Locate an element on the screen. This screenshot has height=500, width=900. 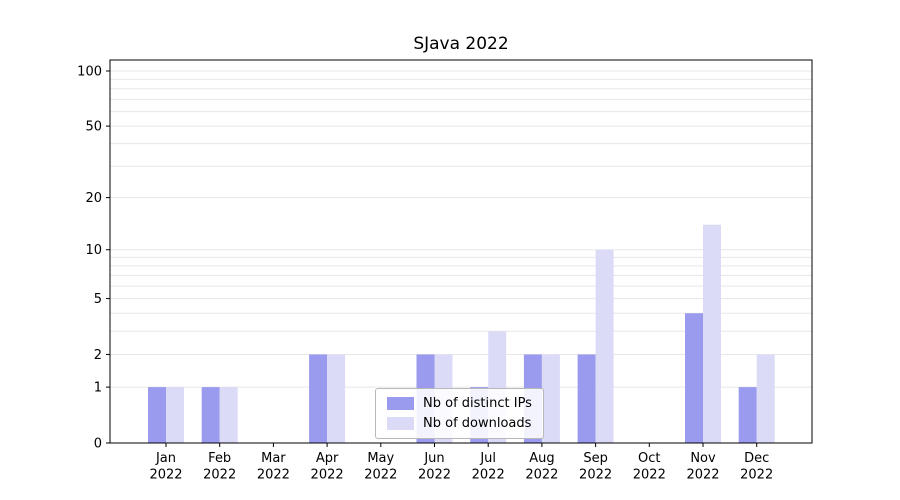
bar-series0-month1 is located at coordinates (210, 415).